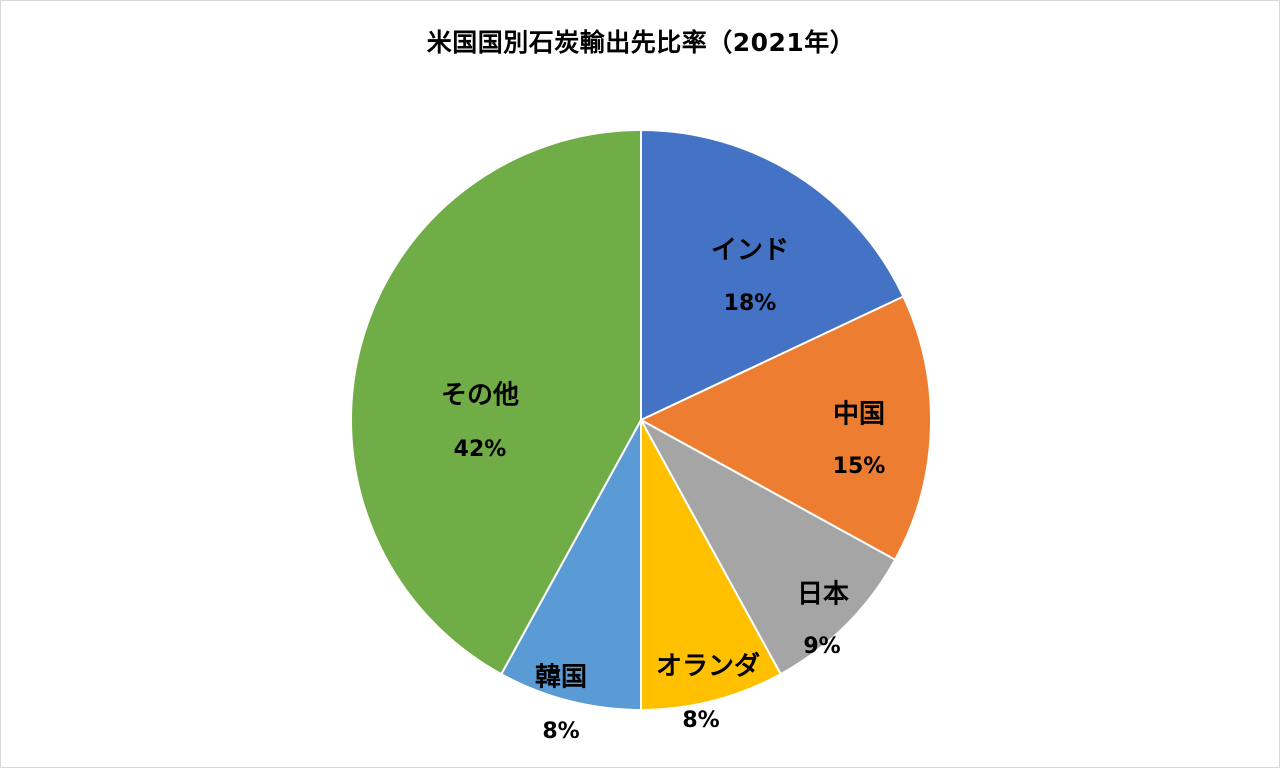 This screenshot has width=1280, height=768. Describe the element at coordinates (821, 646) in the screenshot. I see `slice-percent-label: 9%` at that location.